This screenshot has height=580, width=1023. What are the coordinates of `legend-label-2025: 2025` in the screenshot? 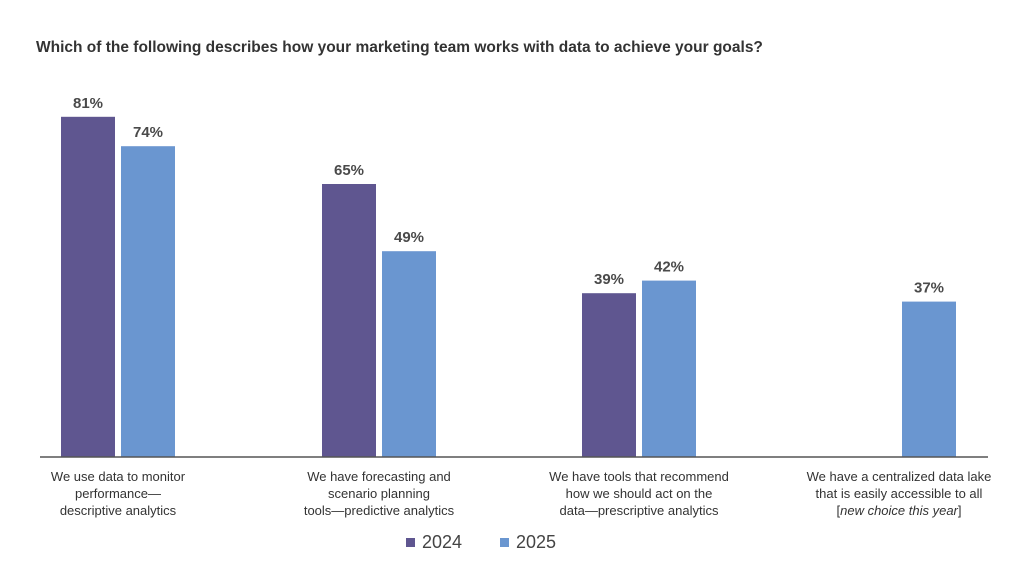 It's located at (536, 542).